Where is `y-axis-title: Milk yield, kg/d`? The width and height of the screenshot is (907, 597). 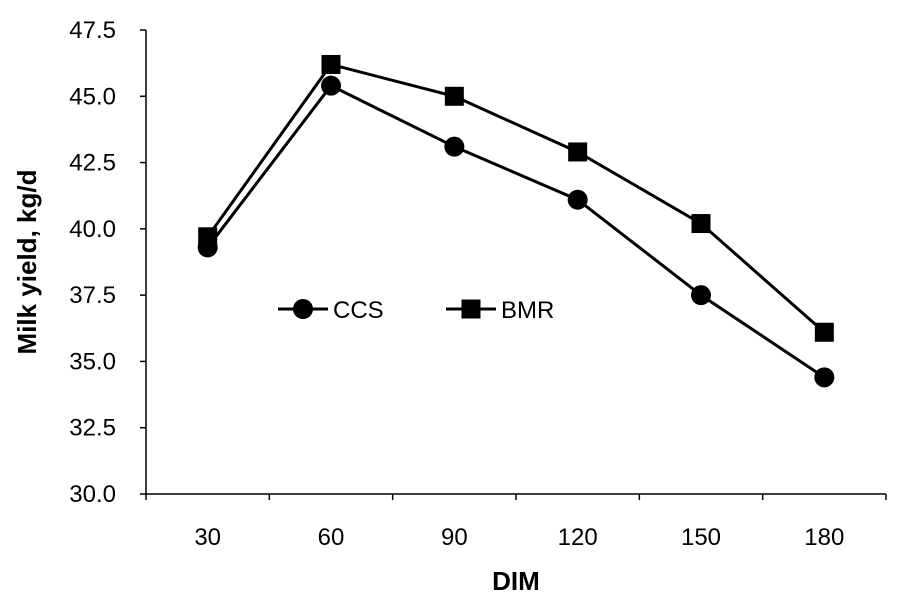
y-axis-title: Milk yield, kg/d is located at coordinates (27, 262).